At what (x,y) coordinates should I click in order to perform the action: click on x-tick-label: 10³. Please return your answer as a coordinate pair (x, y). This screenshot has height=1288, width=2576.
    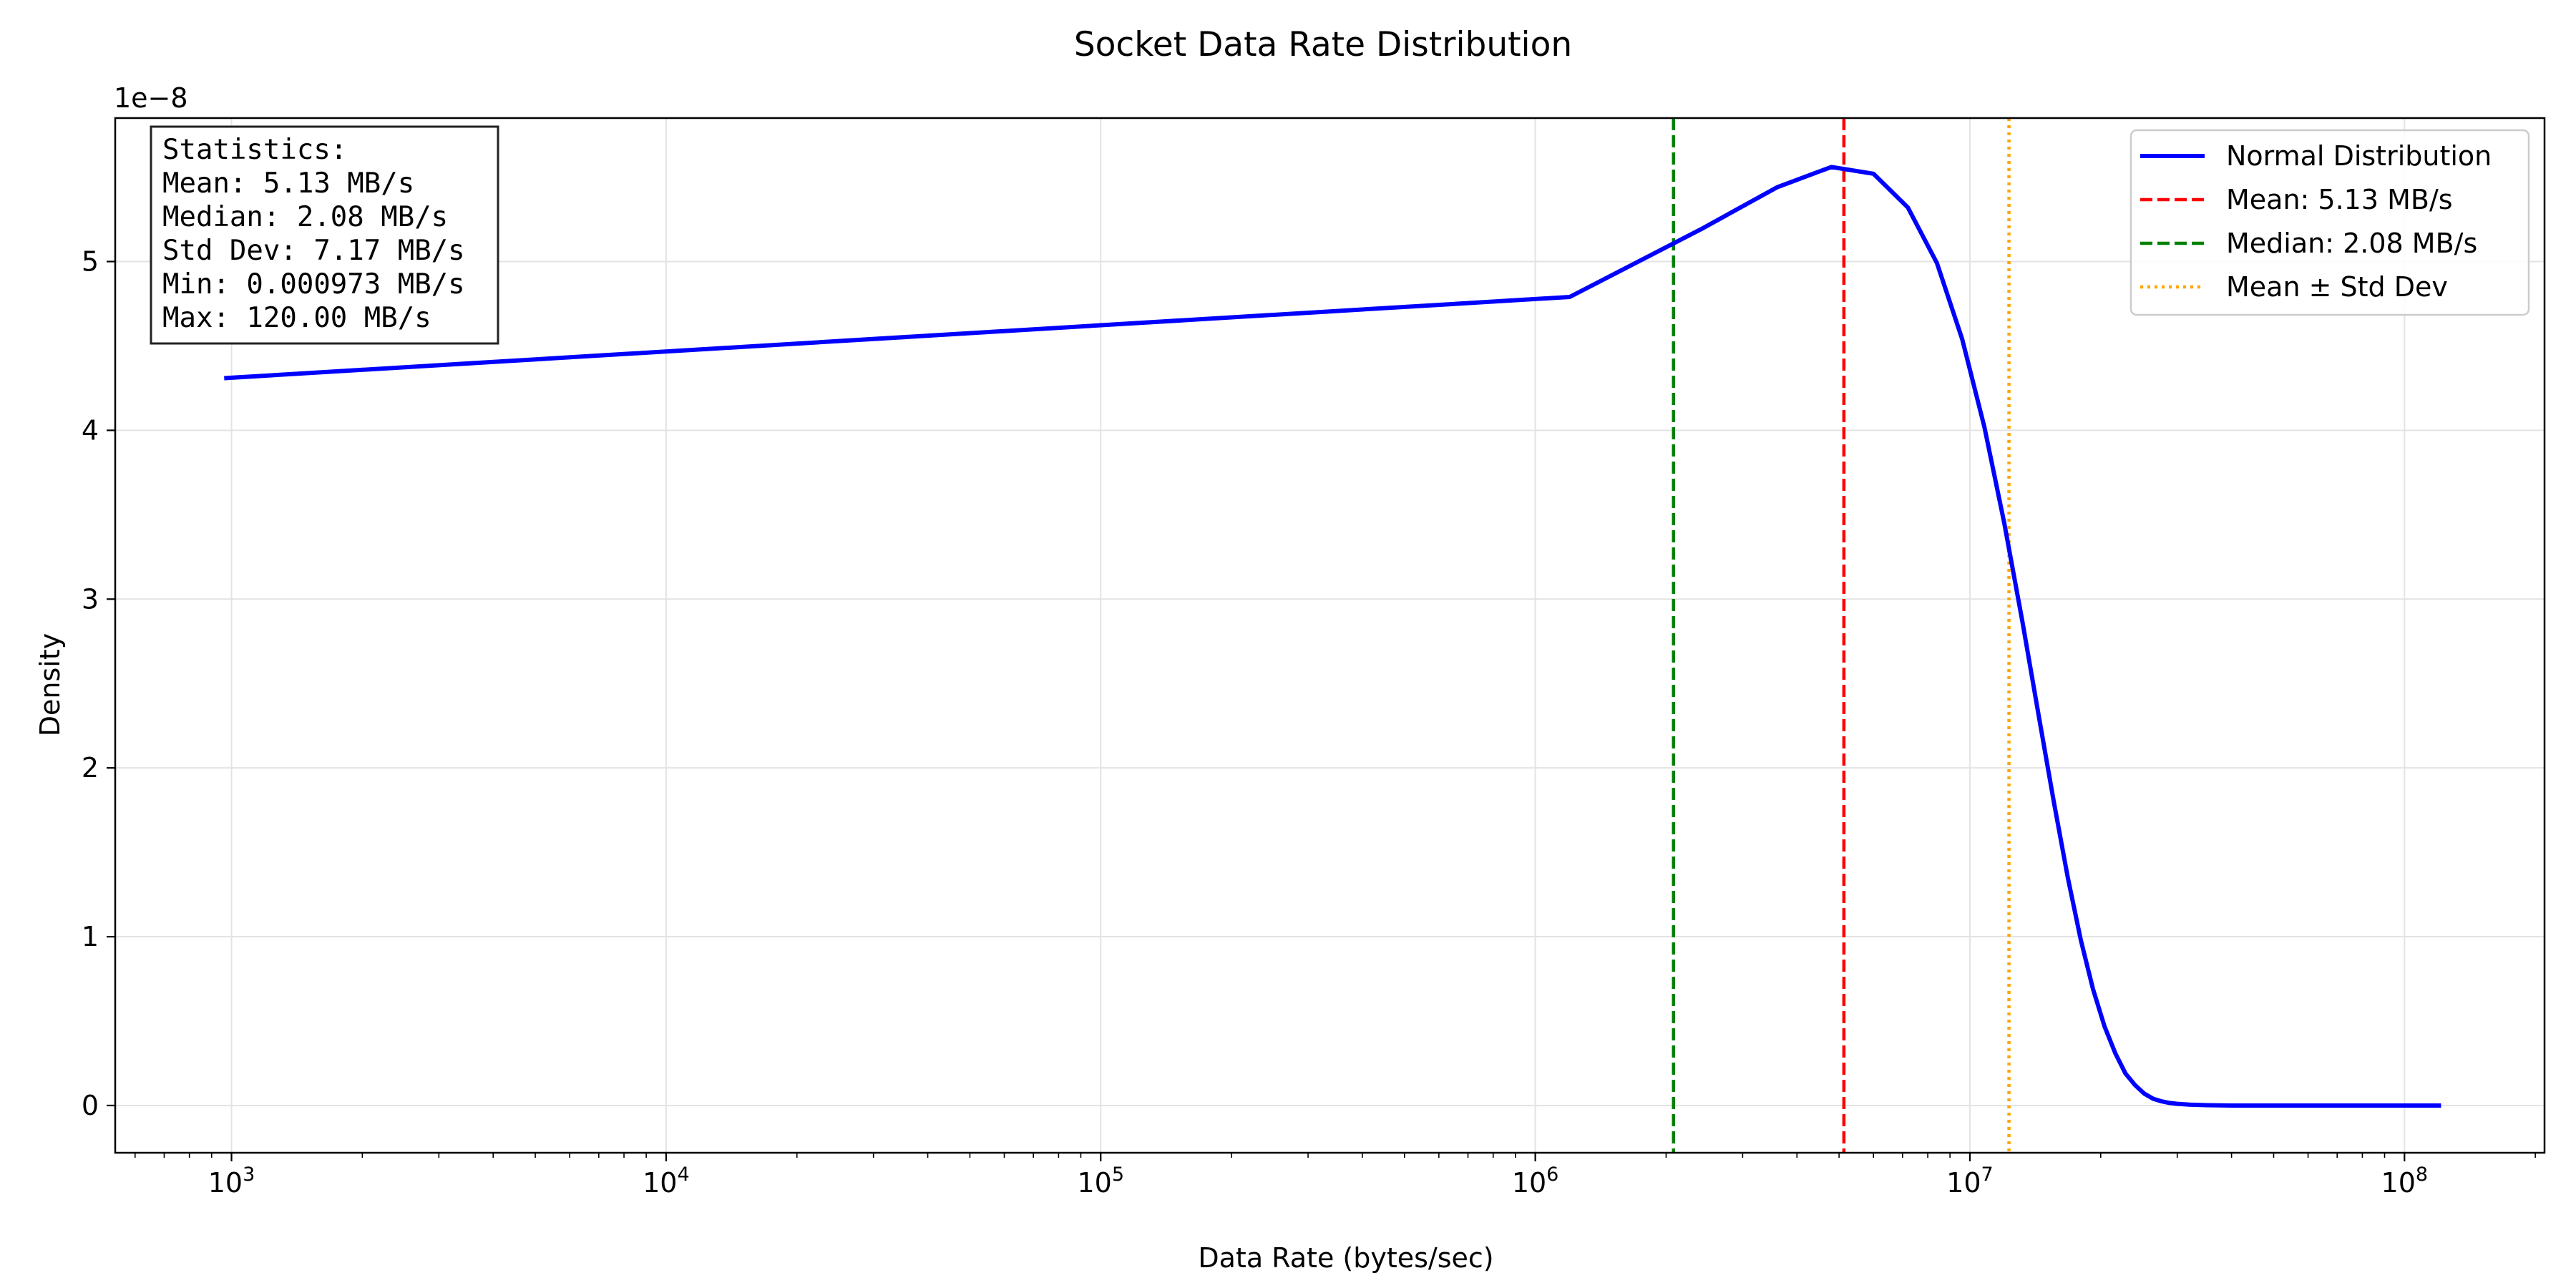
    Looking at the image, I should click on (231, 1181).